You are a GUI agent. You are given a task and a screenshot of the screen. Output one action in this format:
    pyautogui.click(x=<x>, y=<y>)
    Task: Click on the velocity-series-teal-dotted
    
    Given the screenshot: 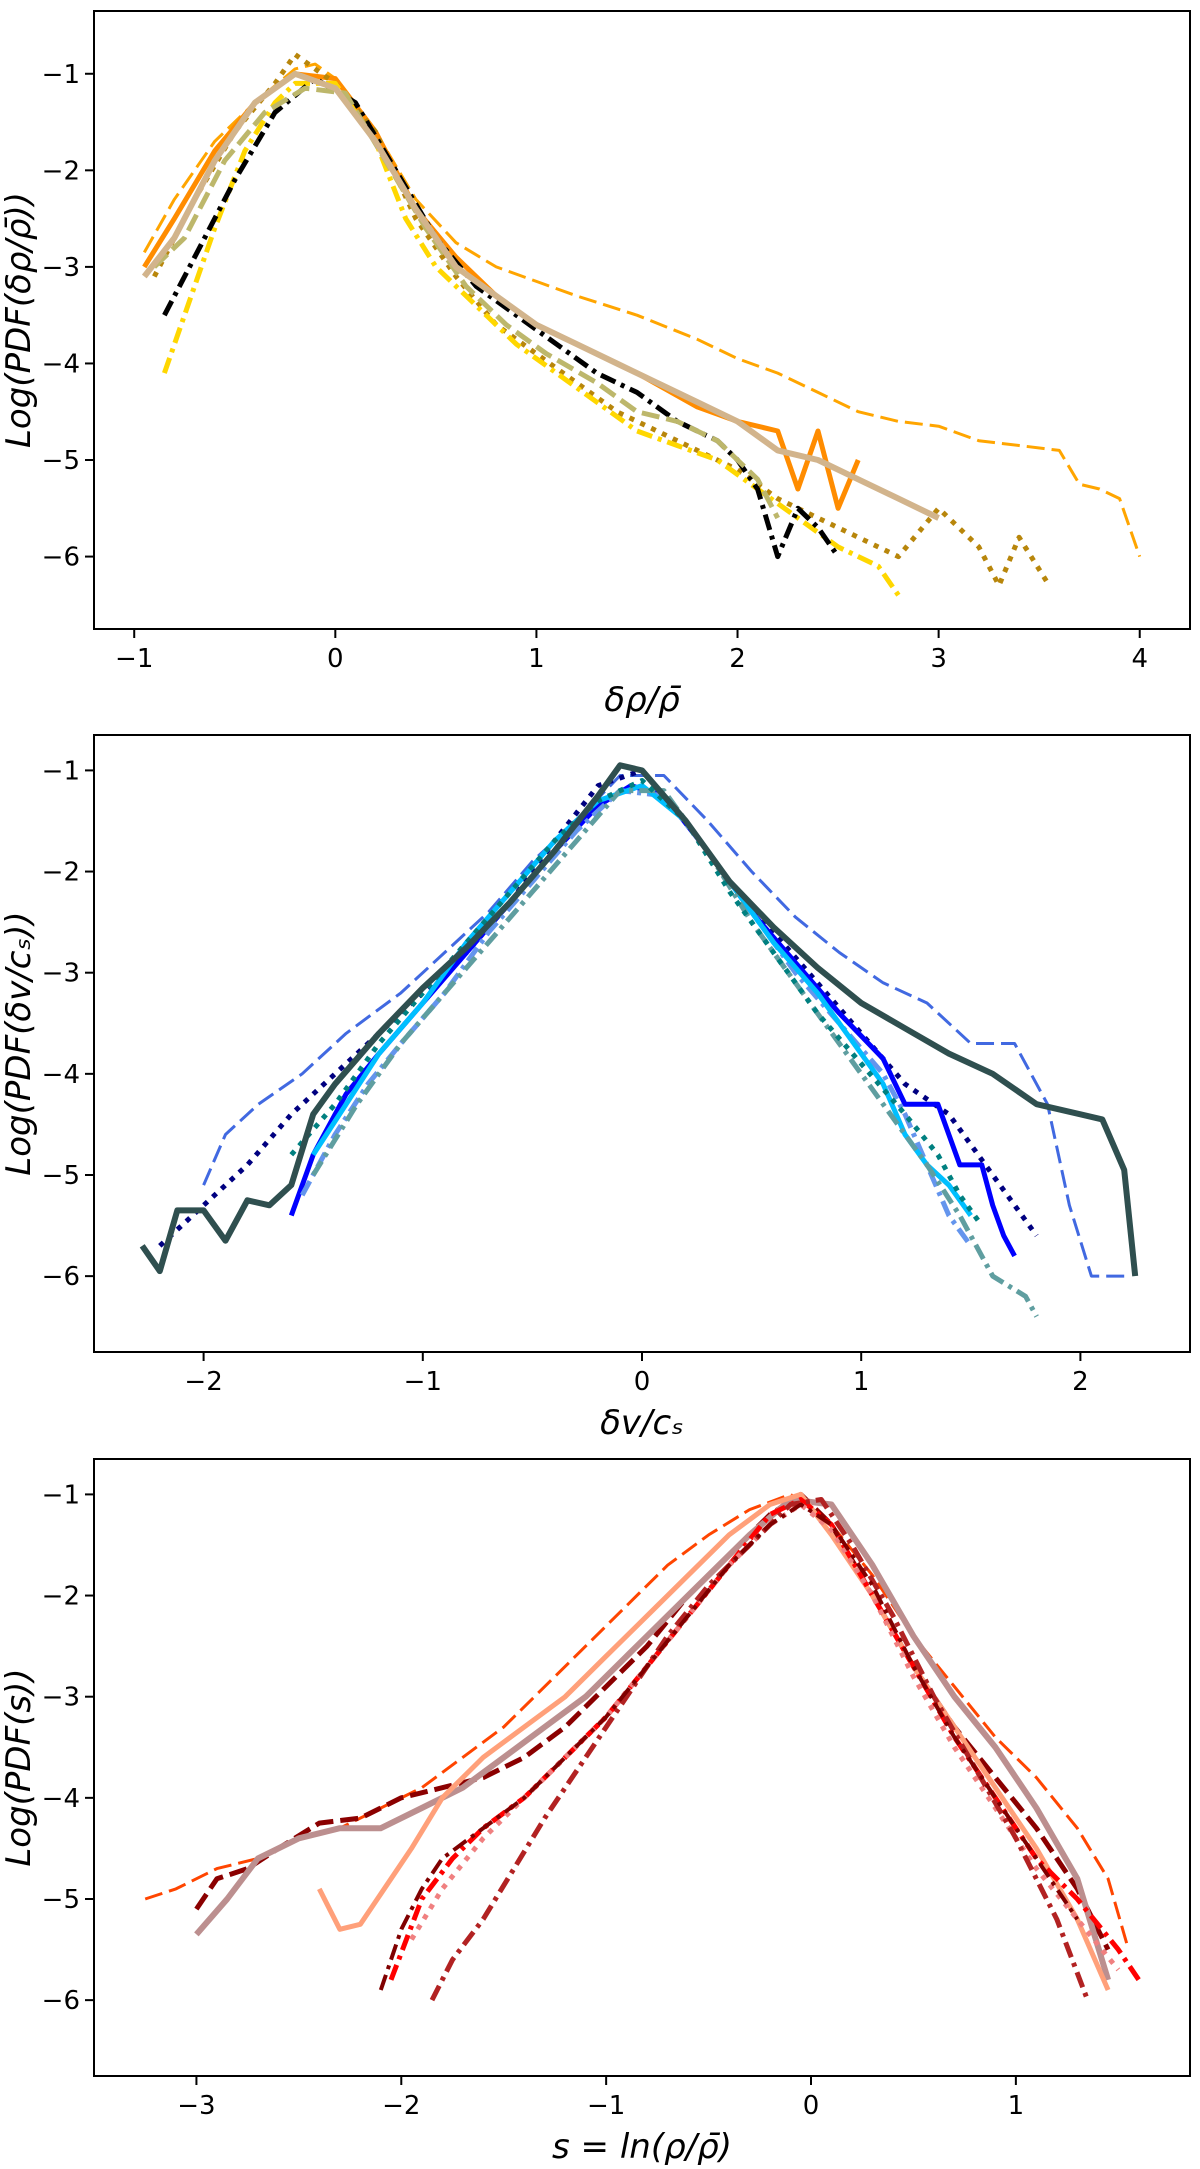 What is the action you would take?
    pyautogui.click(x=636, y=1003)
    